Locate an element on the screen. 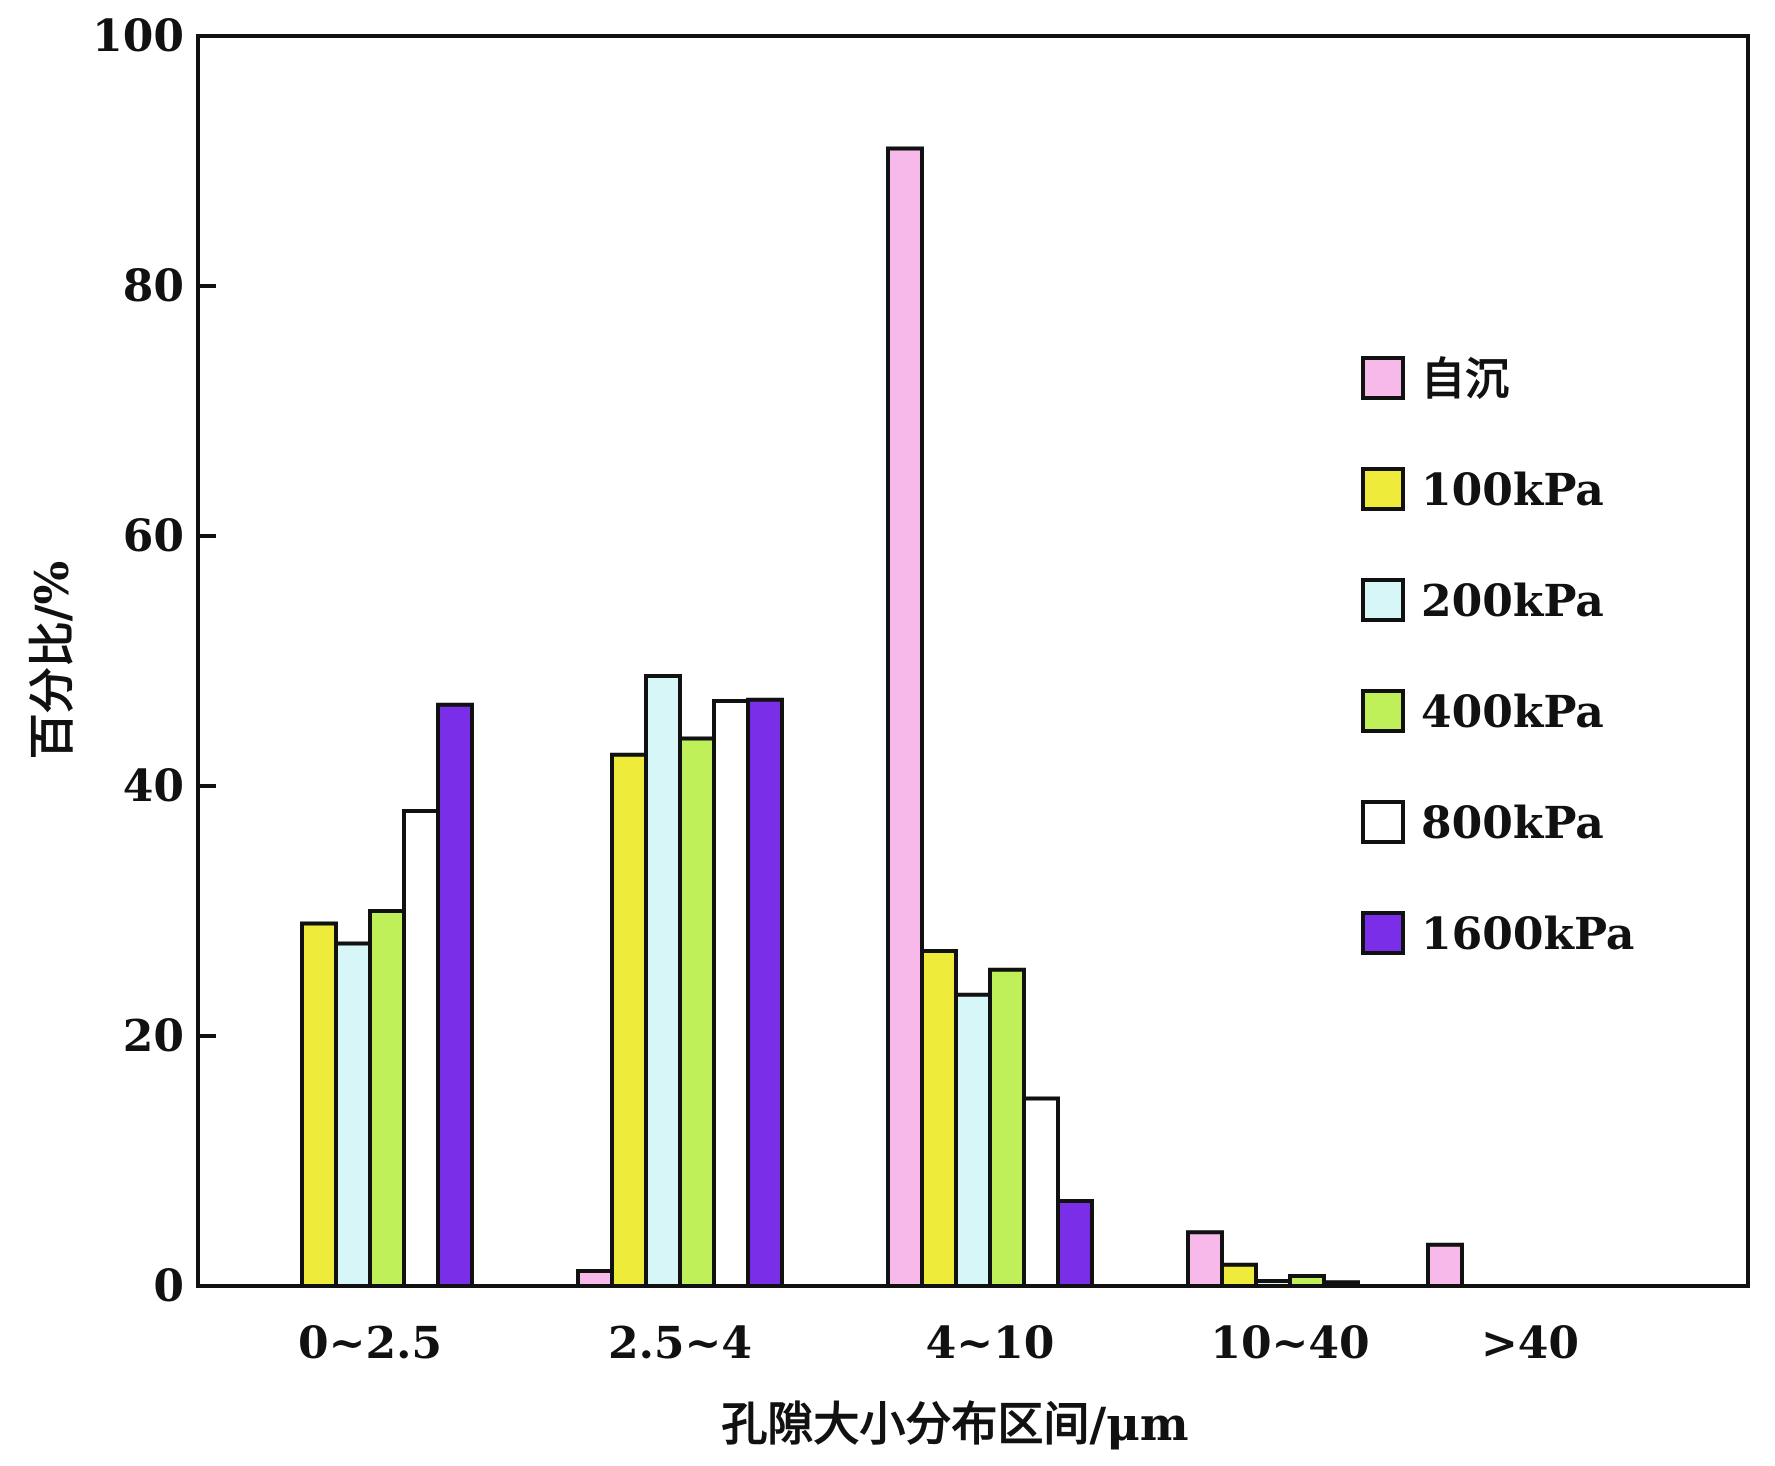  legend-label: 1600kPa is located at coordinates (1527, 934).